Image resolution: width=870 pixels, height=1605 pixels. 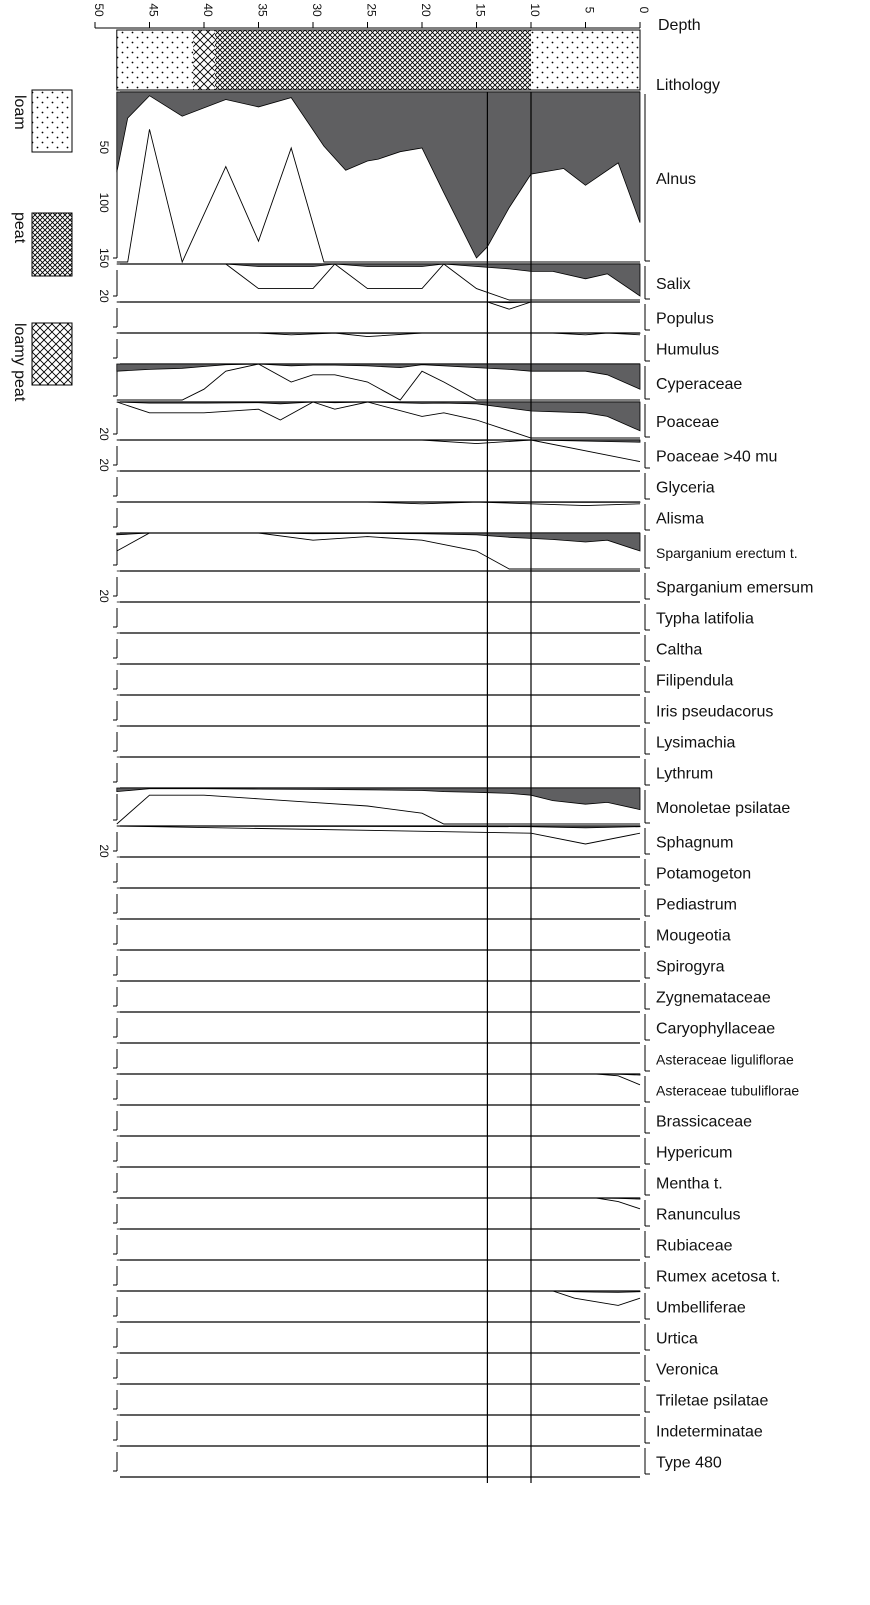 What do you see at coordinates (677, 1339) in the screenshot?
I see `taxon-label: Urtica` at bounding box center [677, 1339].